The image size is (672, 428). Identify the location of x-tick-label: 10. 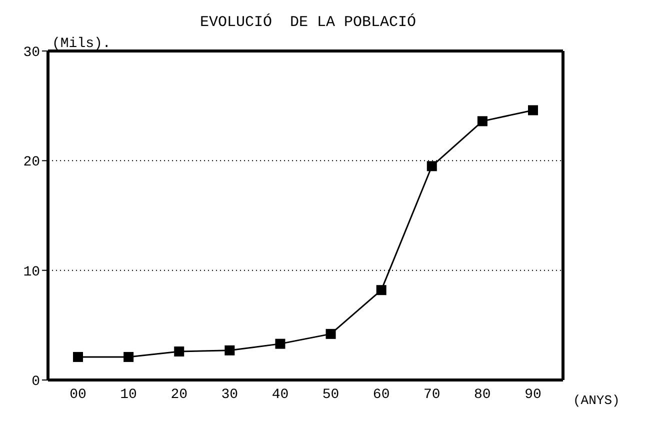
(128, 394).